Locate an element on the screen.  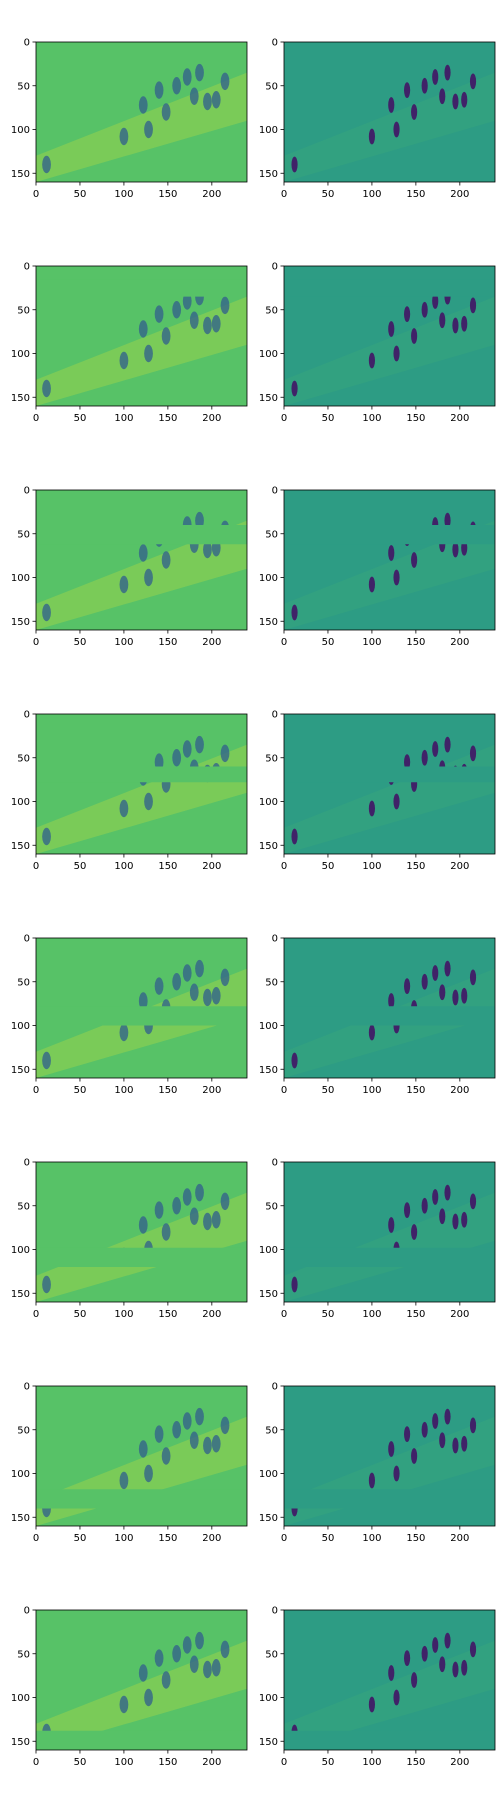
panel-r3-right: 0 50 100 150 200 0 50 100 150 is located at coordinates (377, 567).